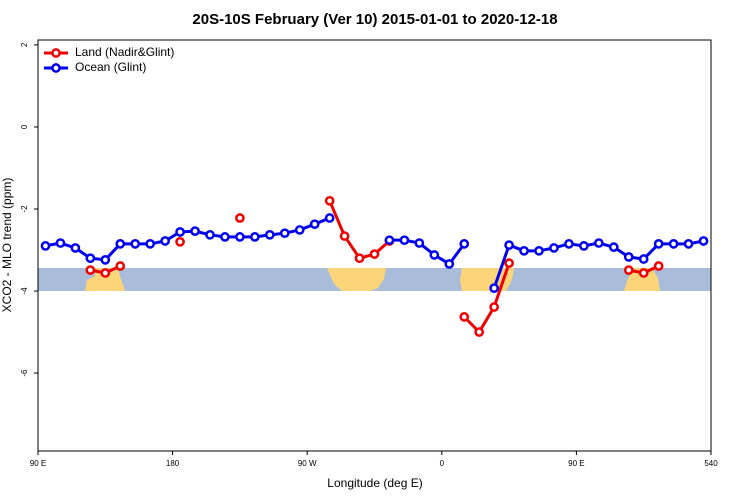 This screenshot has width=750, height=500. What do you see at coordinates (24, 44) in the screenshot?
I see `y-tick-label: 2` at bounding box center [24, 44].